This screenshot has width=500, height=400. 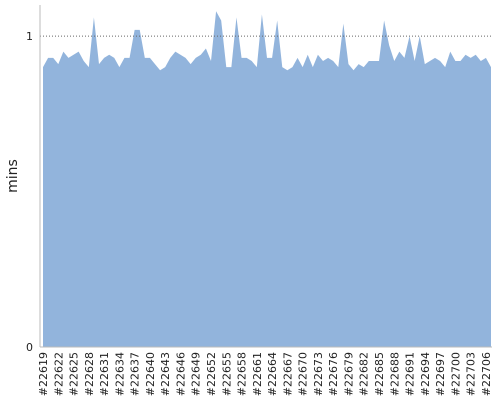 I want to click on x-tick-label: #22691, so click(x=410, y=374).